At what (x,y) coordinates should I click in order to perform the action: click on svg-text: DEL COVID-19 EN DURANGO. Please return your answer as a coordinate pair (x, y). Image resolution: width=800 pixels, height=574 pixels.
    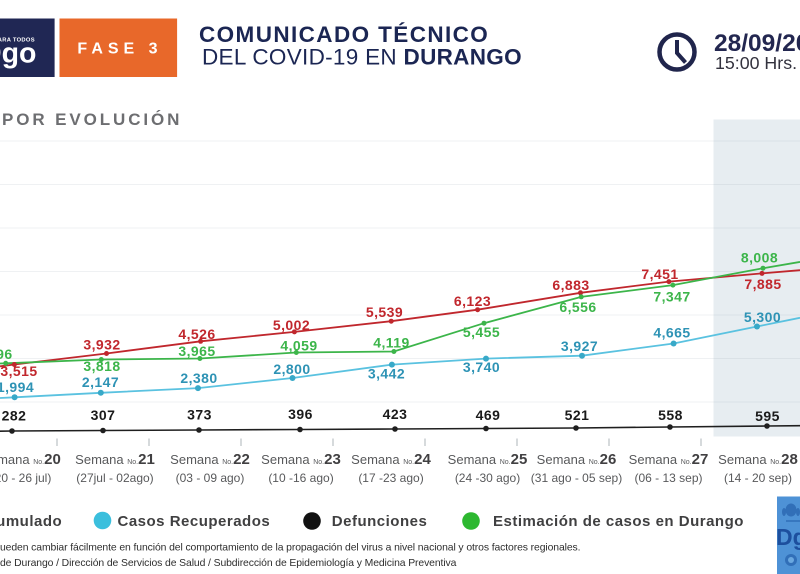
    Looking at the image, I should click on (362, 57).